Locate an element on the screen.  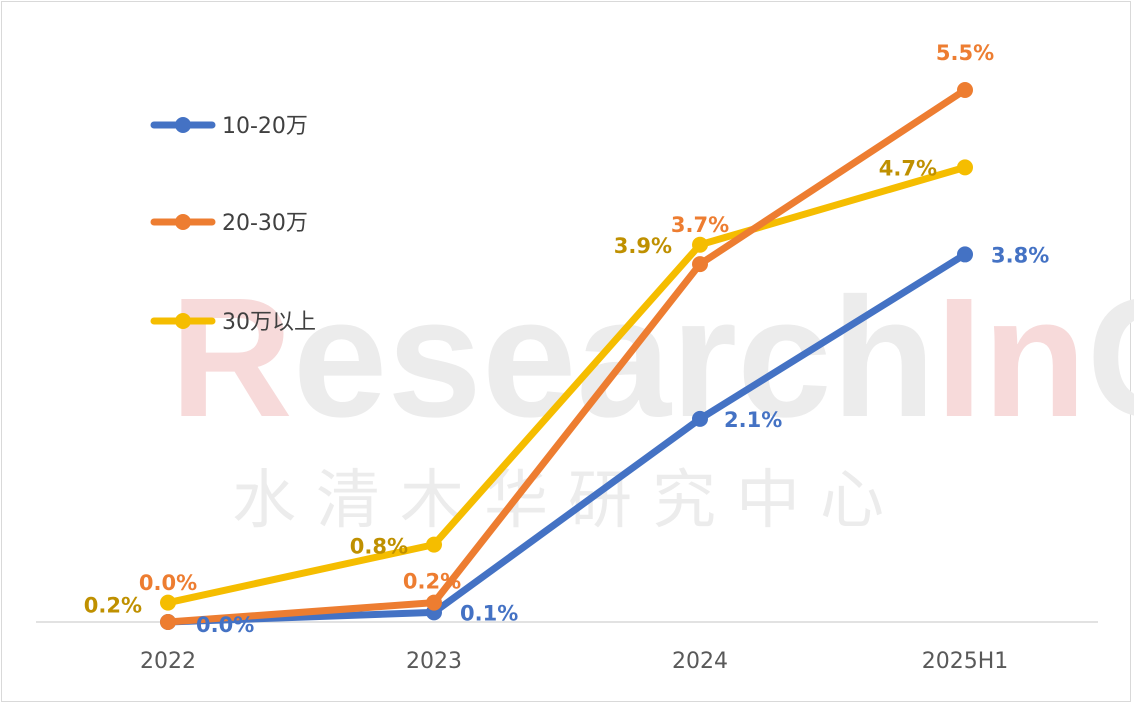
x-tick-label: 2025H1 is located at coordinates (965, 661).